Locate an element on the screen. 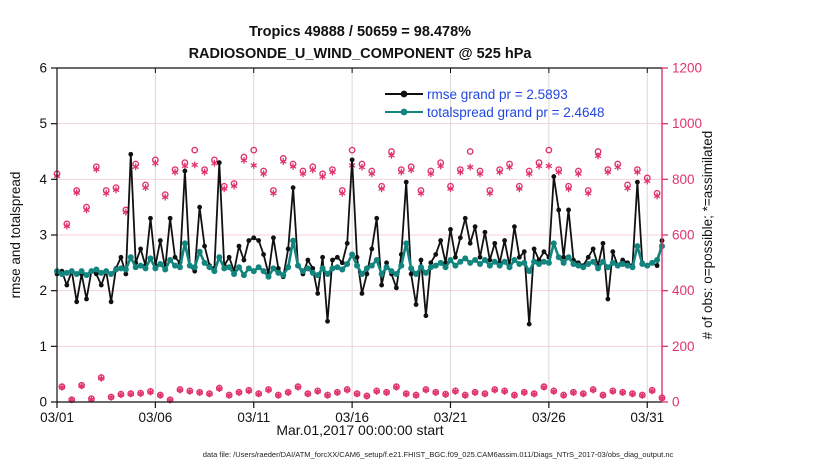  x-tick-label: 03/31 is located at coordinates (647, 417).